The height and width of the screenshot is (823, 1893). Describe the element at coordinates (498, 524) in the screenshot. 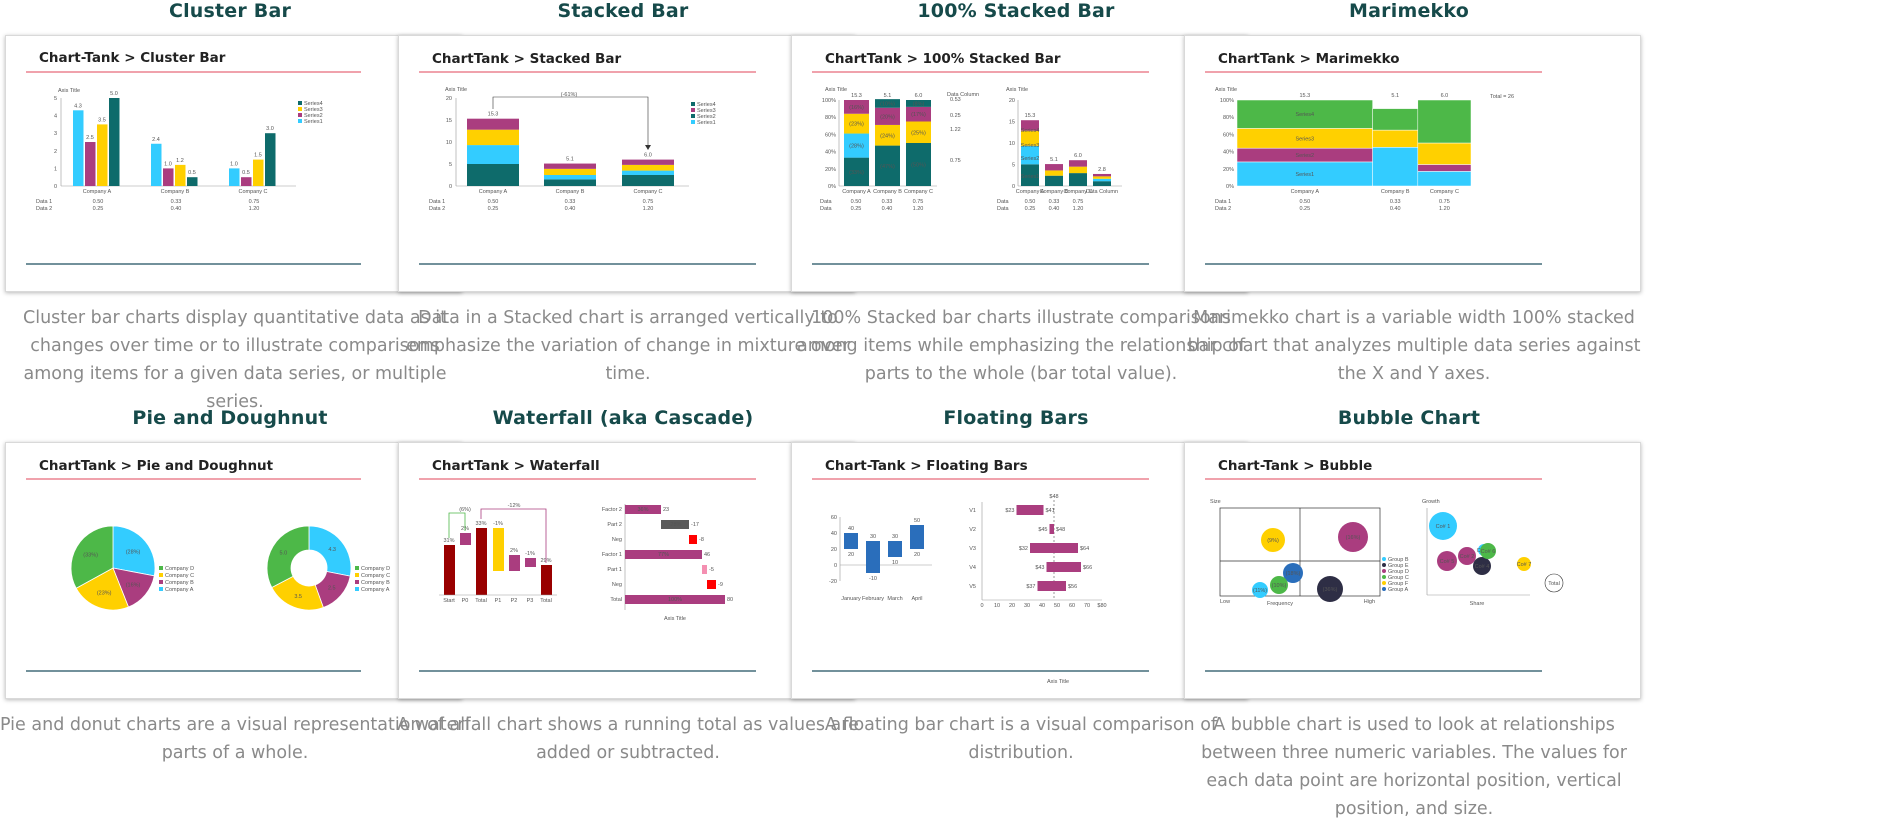

I see `bar-value-label: -1%` at that location.